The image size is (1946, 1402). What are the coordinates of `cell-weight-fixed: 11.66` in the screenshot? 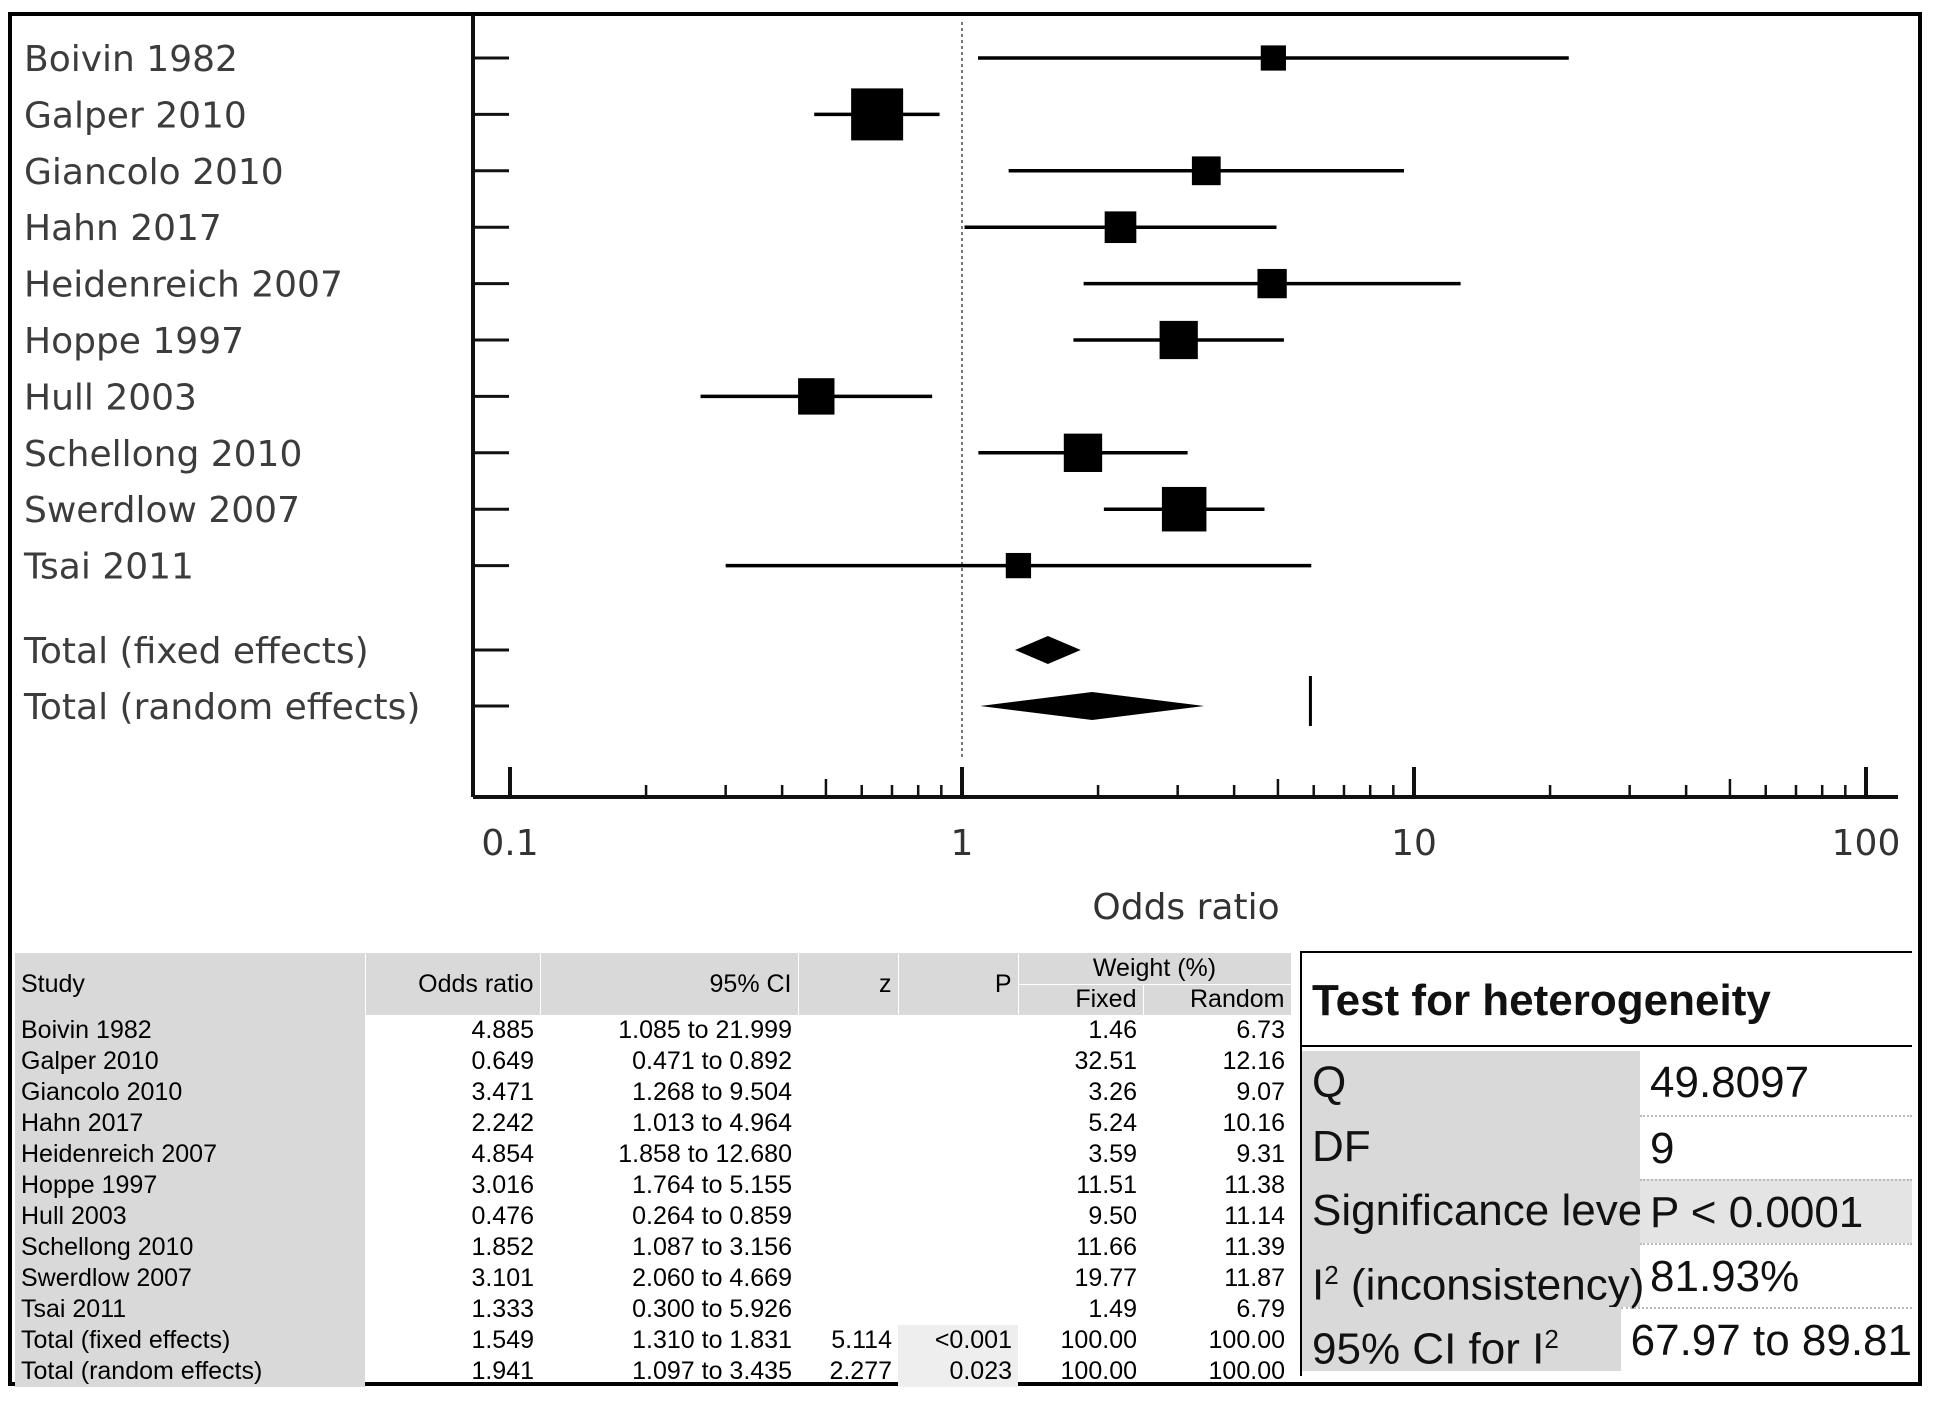 It's located at (1106, 1247).